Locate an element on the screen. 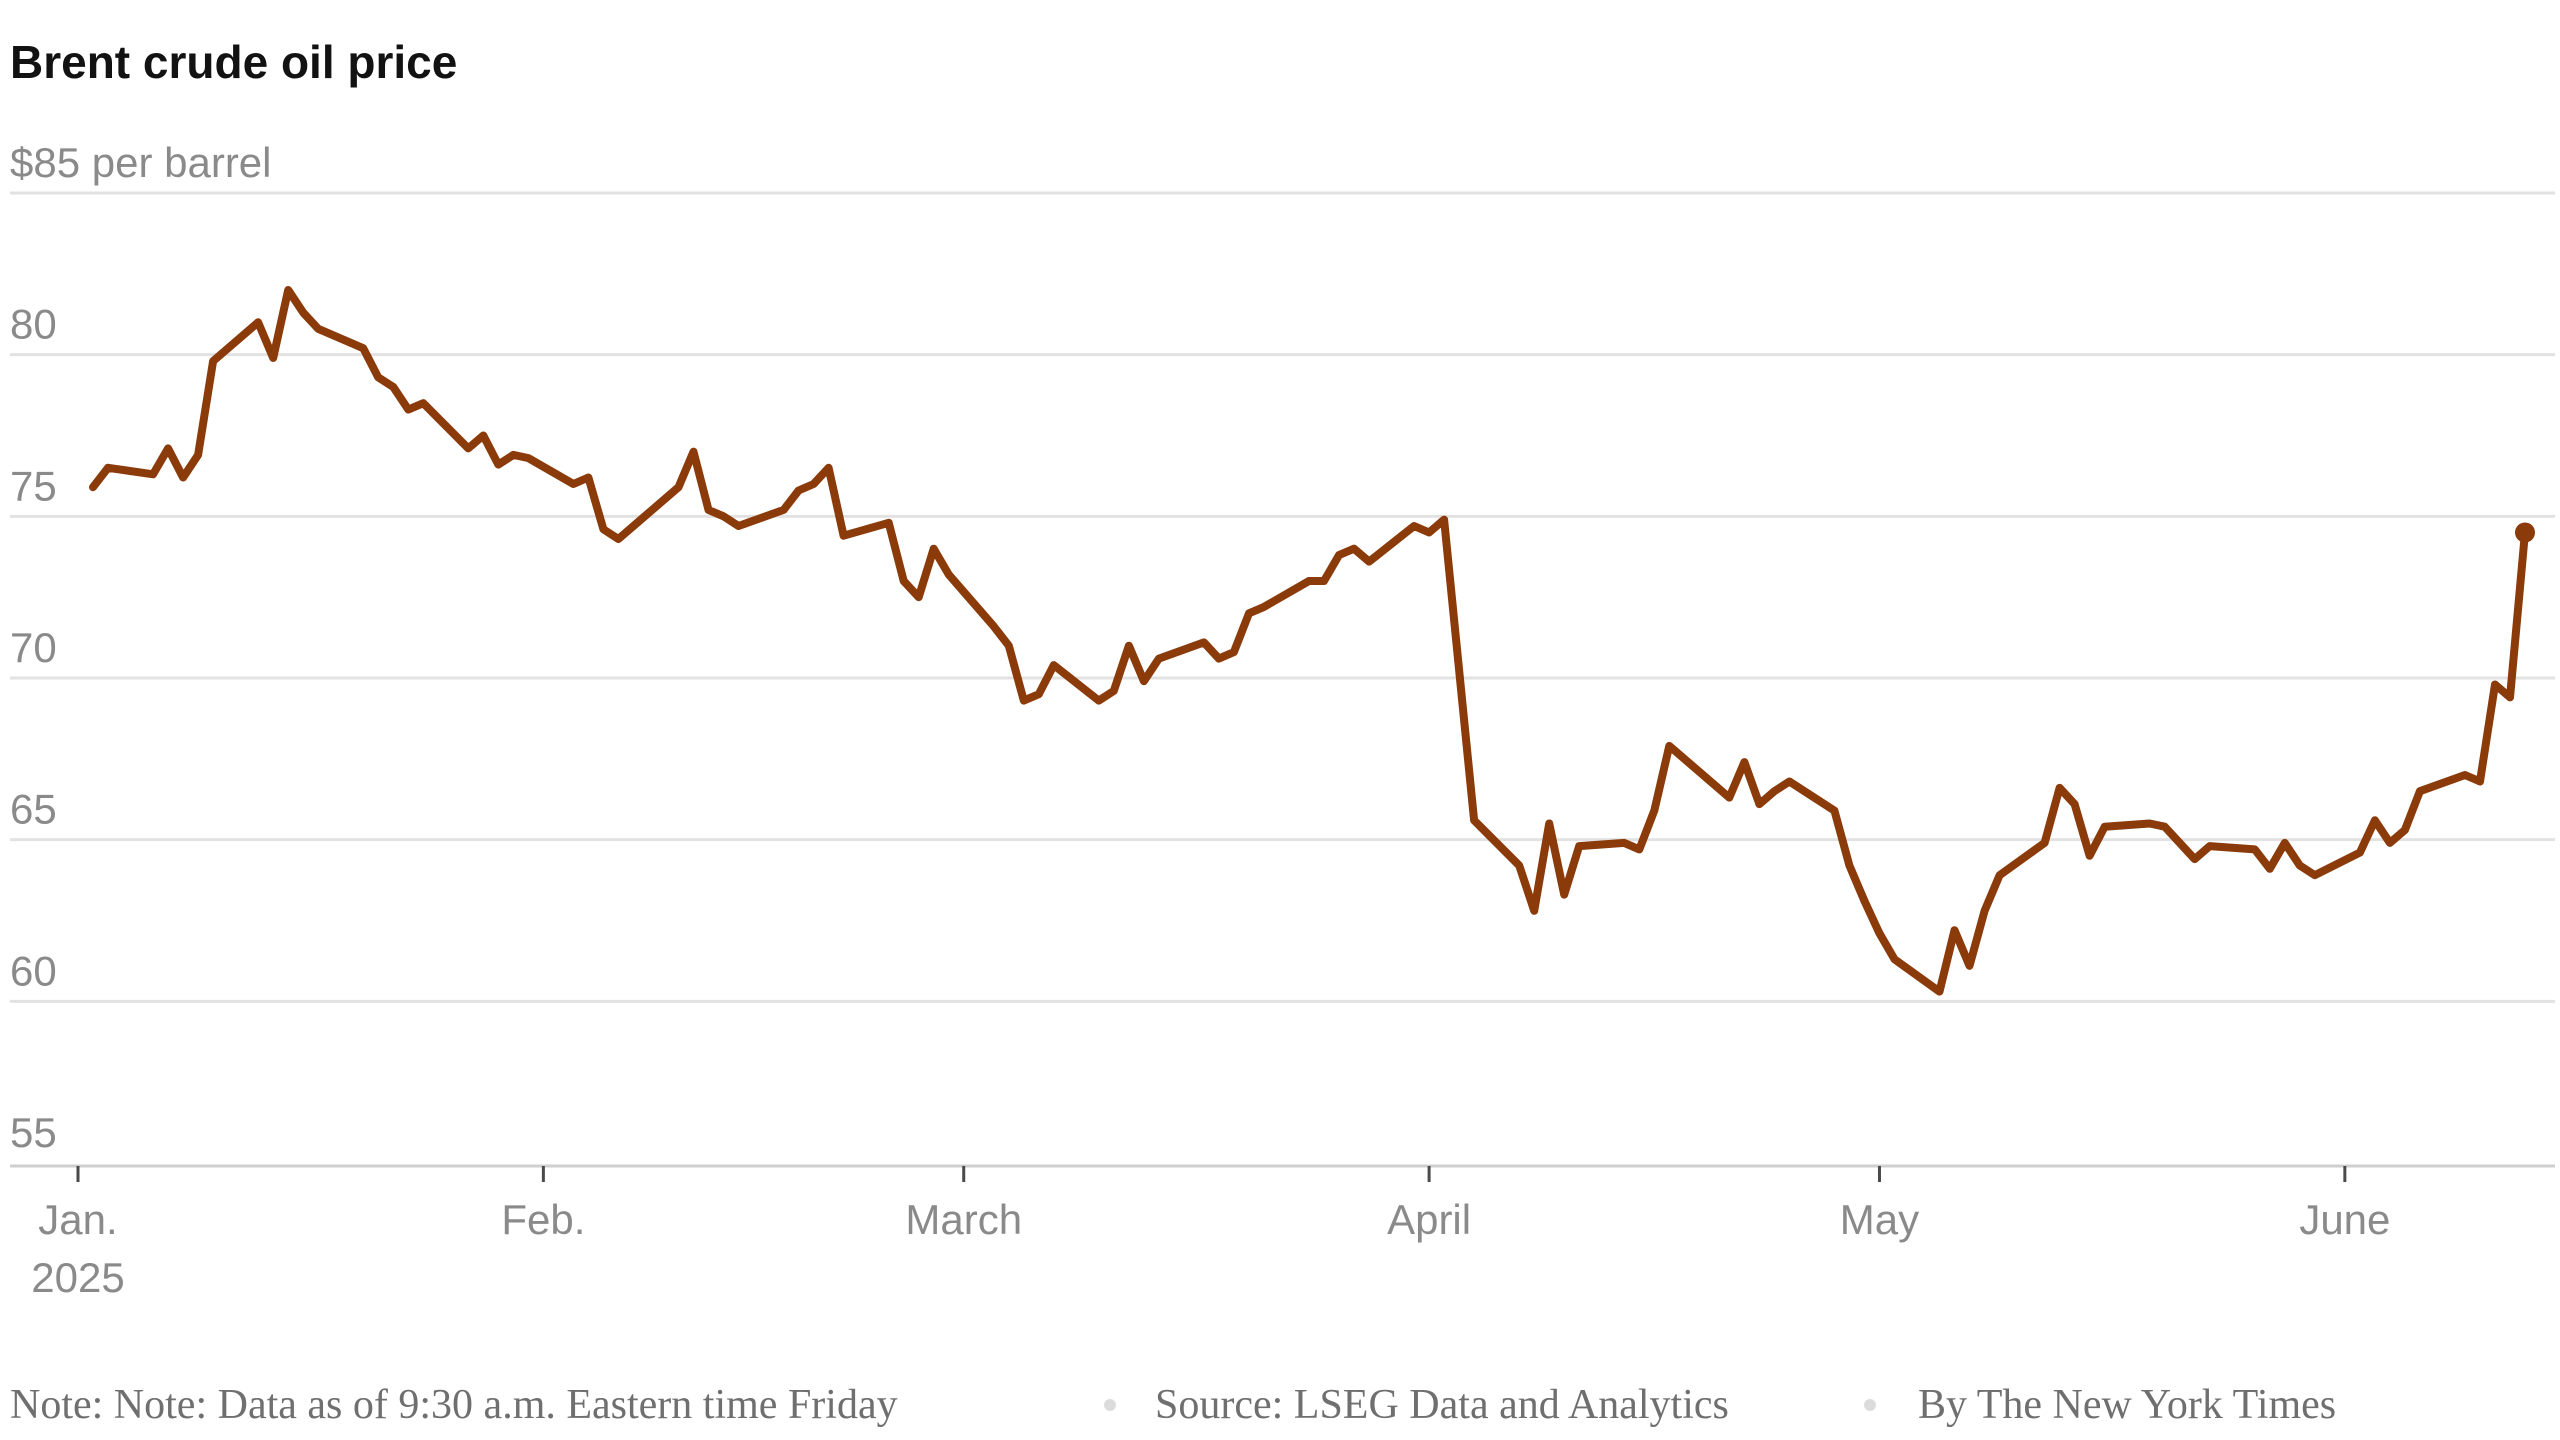 The height and width of the screenshot is (1440, 2560). footer-source: Source: LSEG Data and Analytics is located at coordinates (1442, 1405).